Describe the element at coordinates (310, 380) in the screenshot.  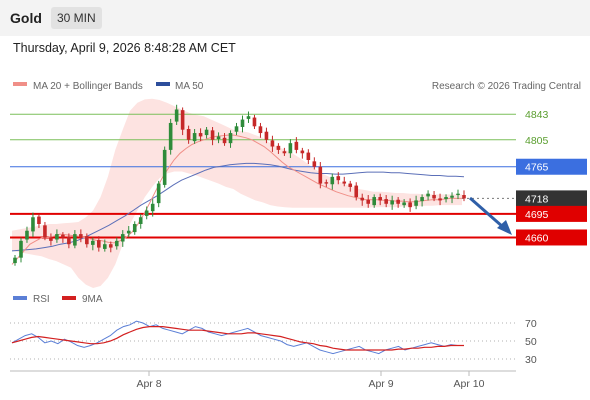
I see `time-axis: Apr 8 Apr 9 Apr 10` at that location.